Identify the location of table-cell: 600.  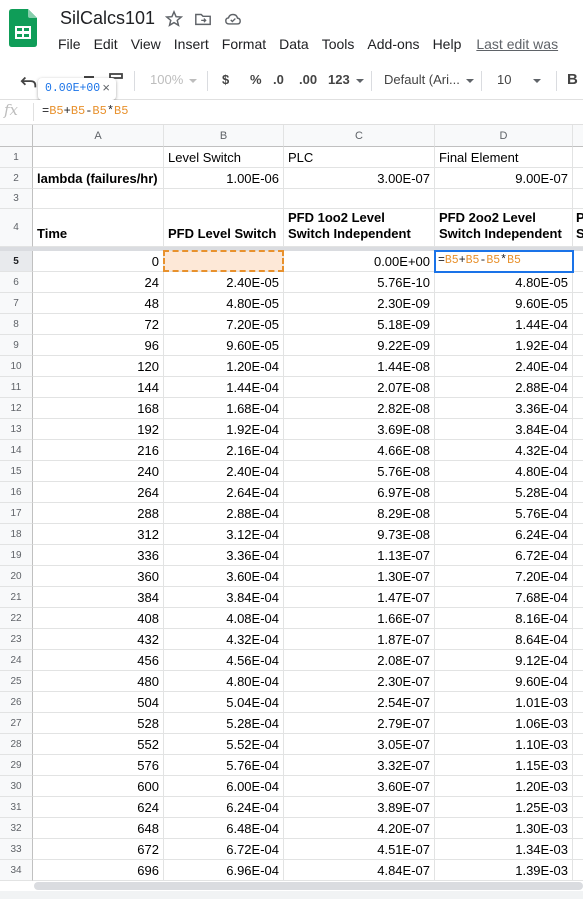
(98, 786).